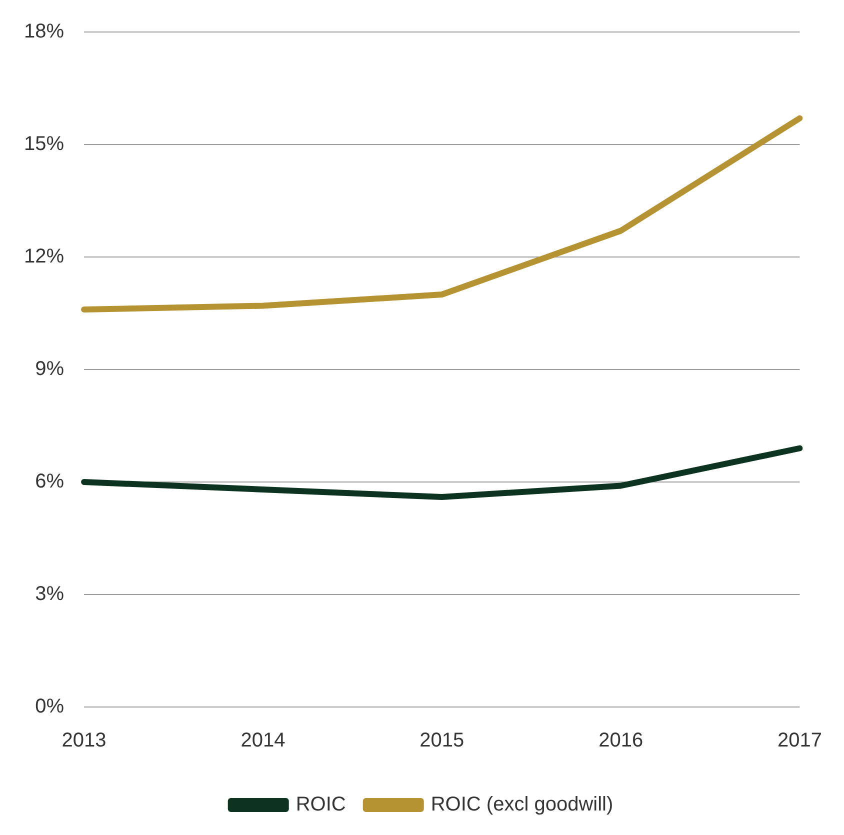  Describe the element at coordinates (263, 741) in the screenshot. I see `x-tick-label: 2014` at that location.